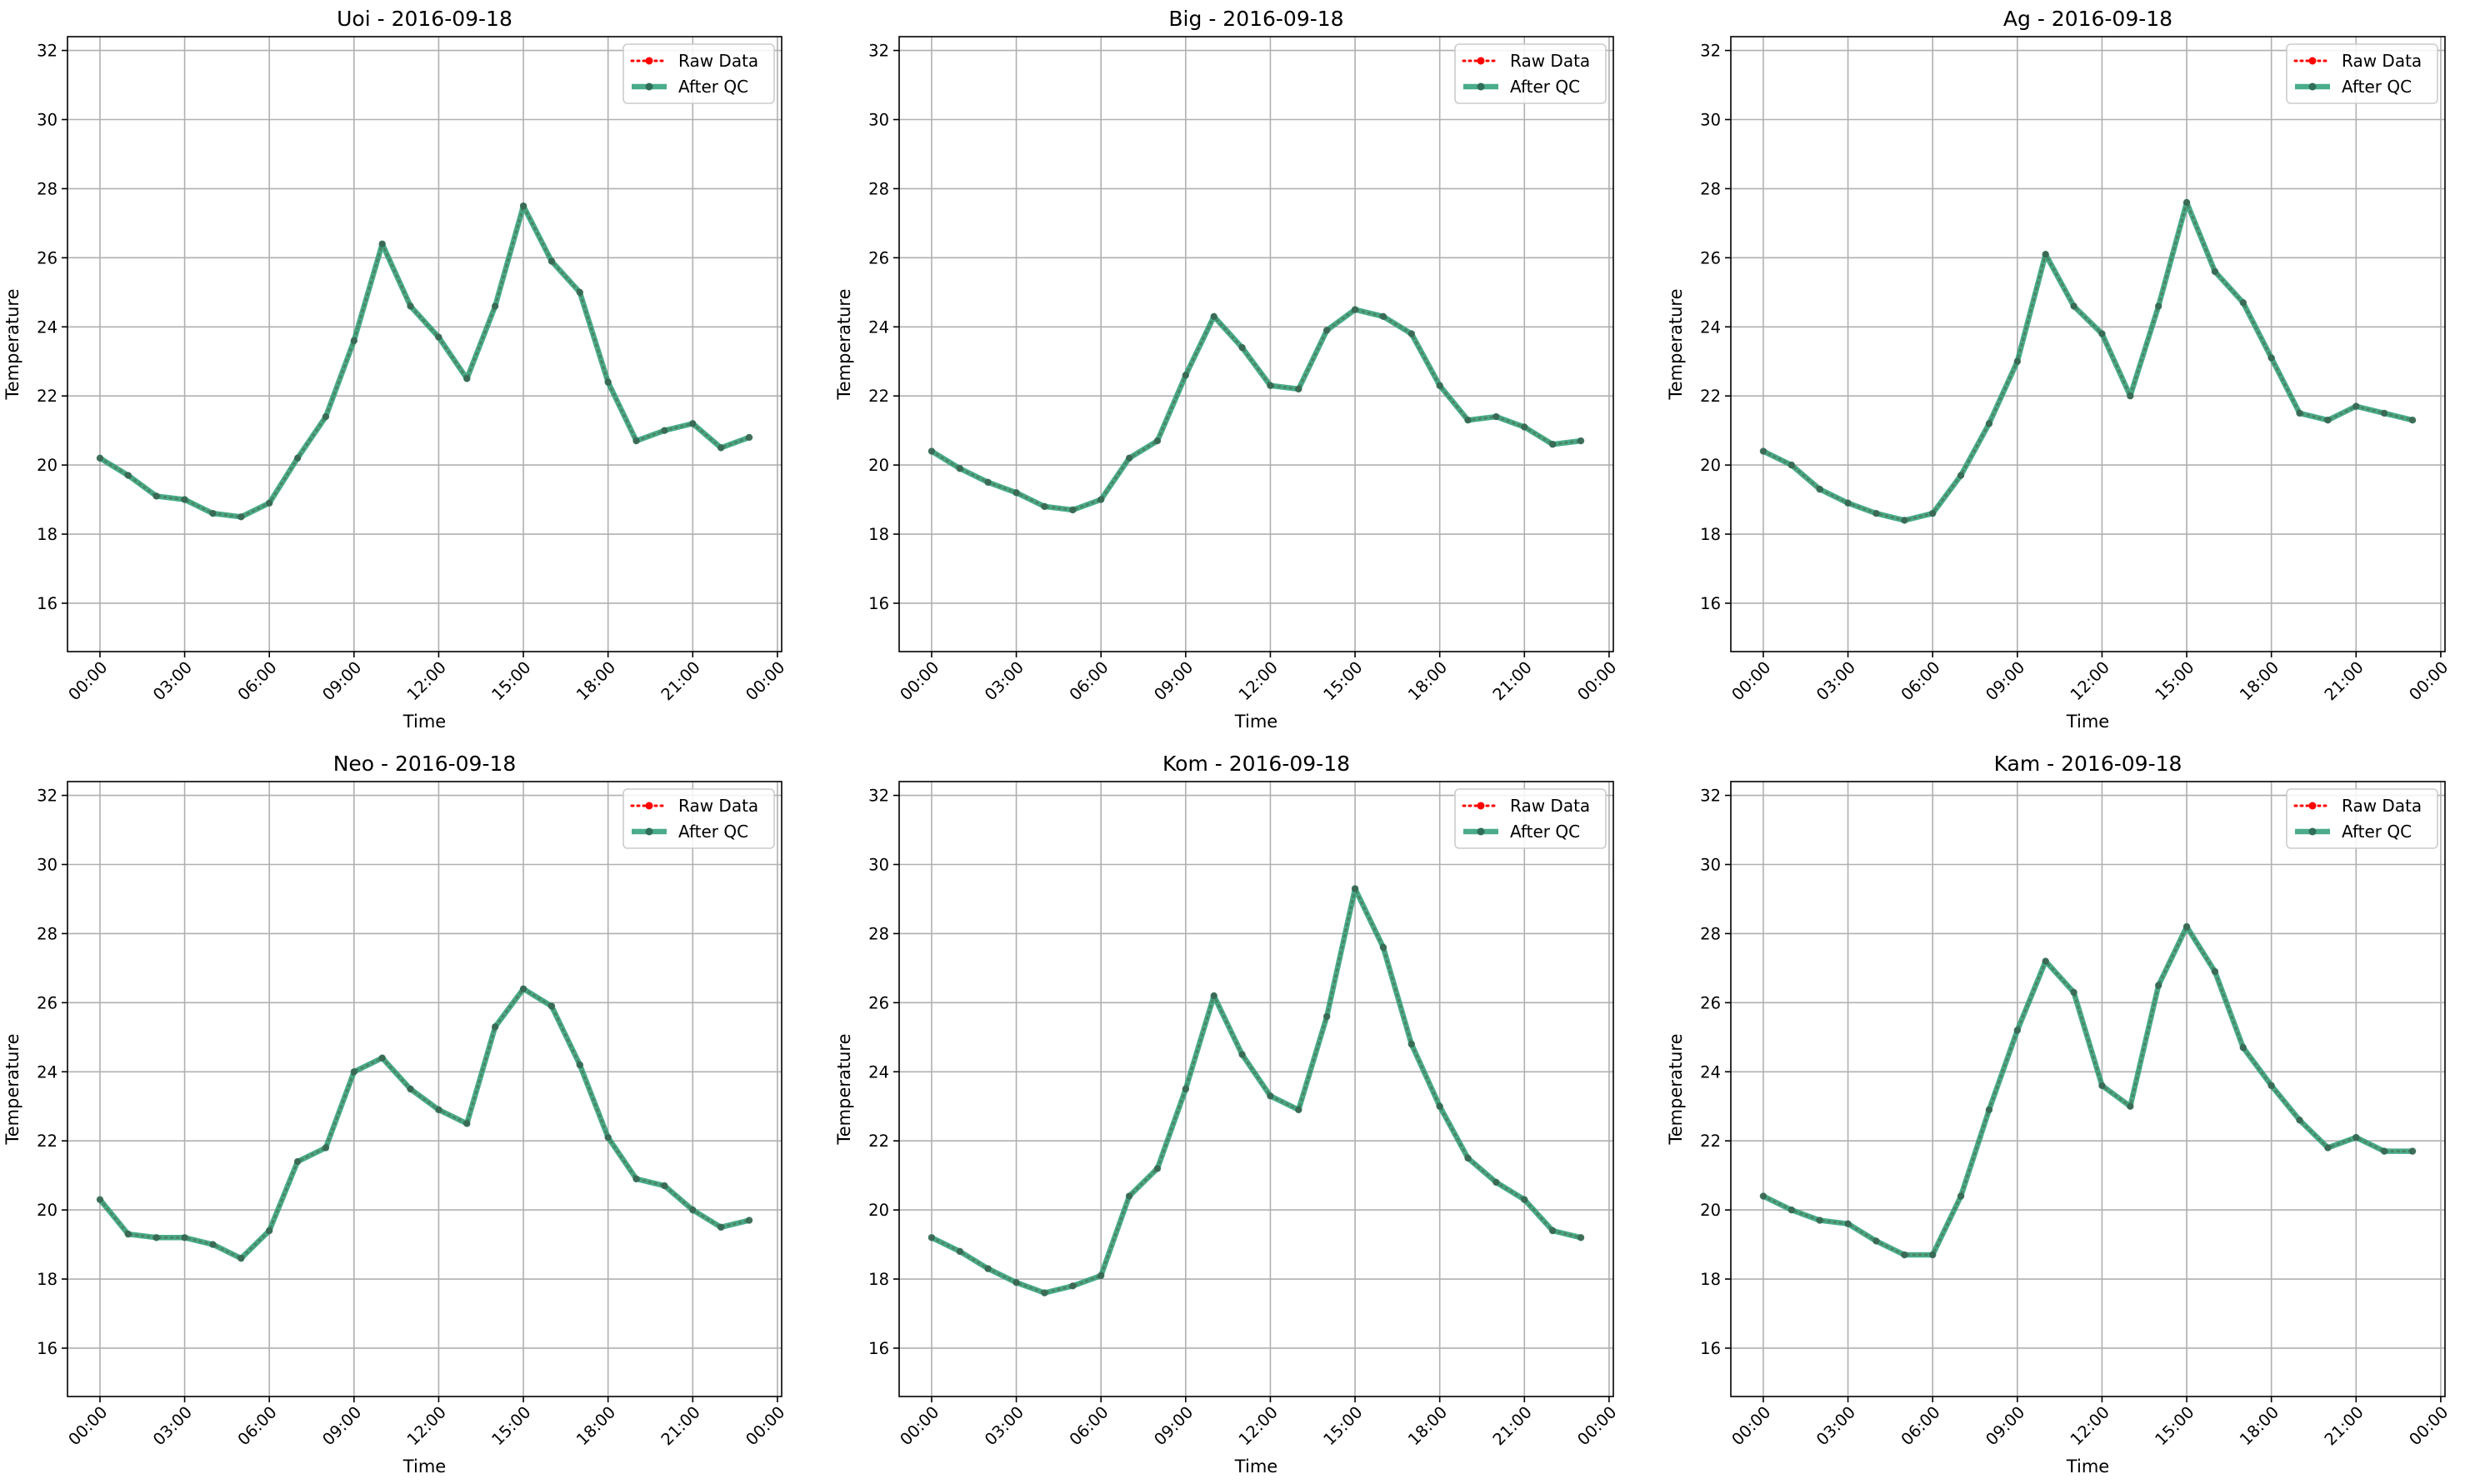 The height and width of the screenshot is (1484, 2485). Describe the element at coordinates (1481, 86) in the screenshot. I see `legend-marker-after-qc` at that location.